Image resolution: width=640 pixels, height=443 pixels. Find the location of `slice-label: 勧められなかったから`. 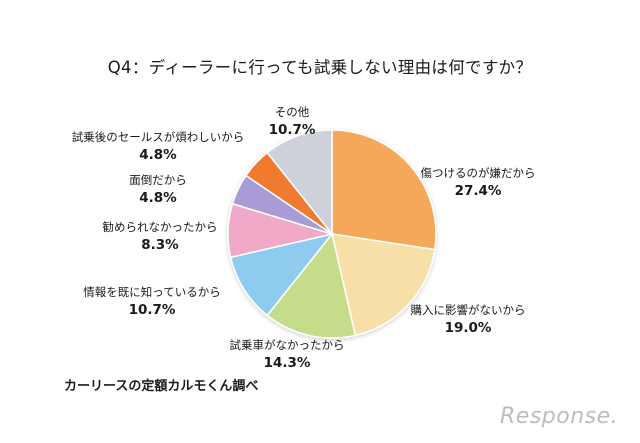

slice-label: 勧められなかったから is located at coordinates (160, 227).